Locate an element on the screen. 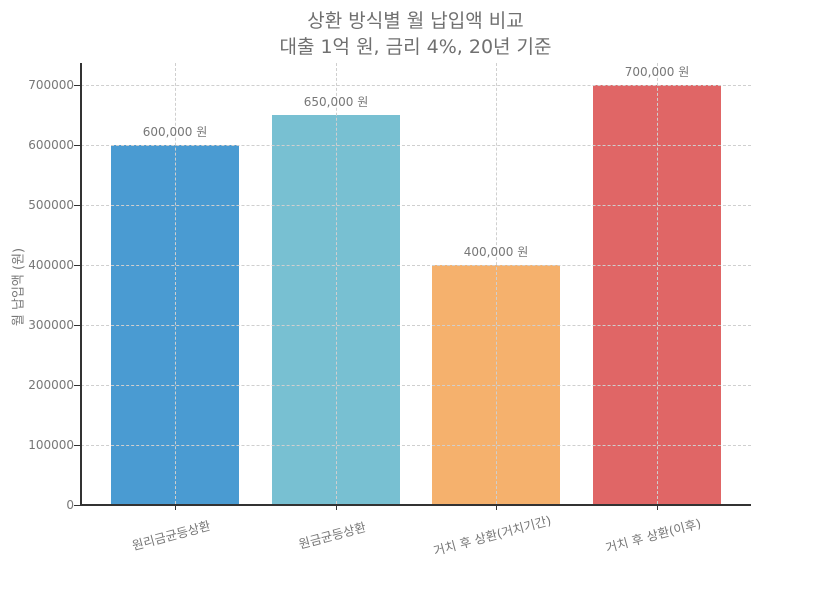  x-tick-label: 원금균등상환 is located at coordinates (332, 535).